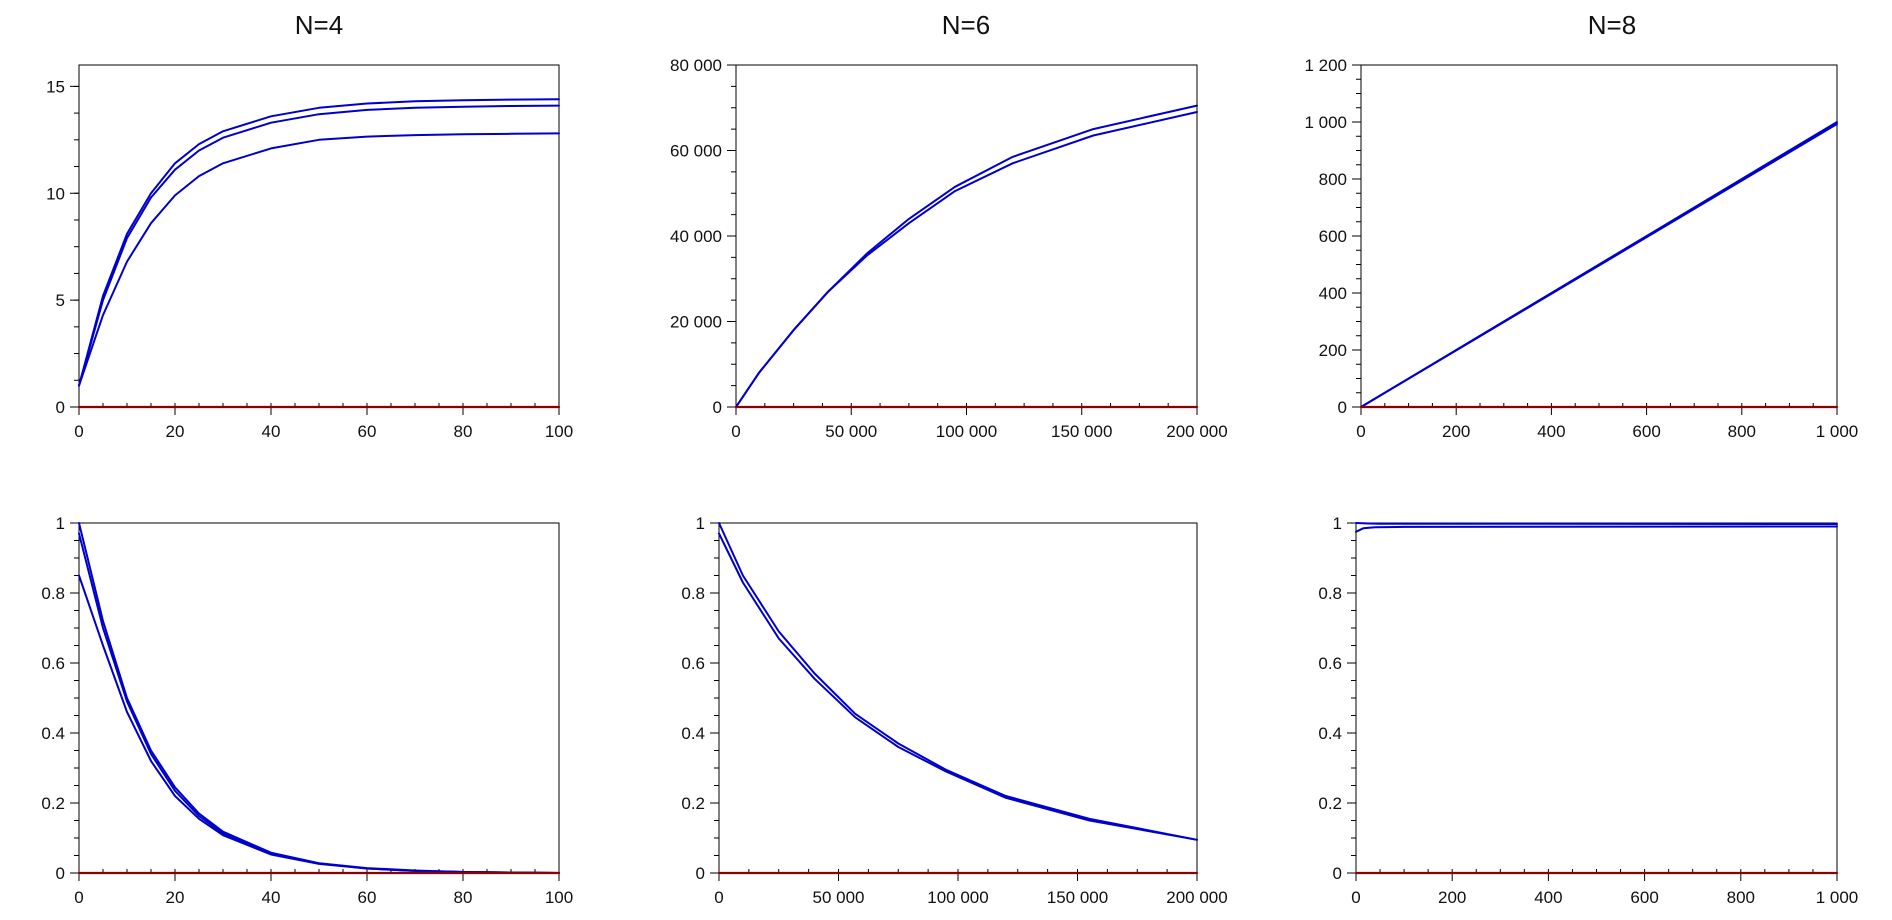 The image size is (1892, 920). Describe the element at coordinates (1333, 236) in the screenshot. I see `y-tick-label: 600` at that location.